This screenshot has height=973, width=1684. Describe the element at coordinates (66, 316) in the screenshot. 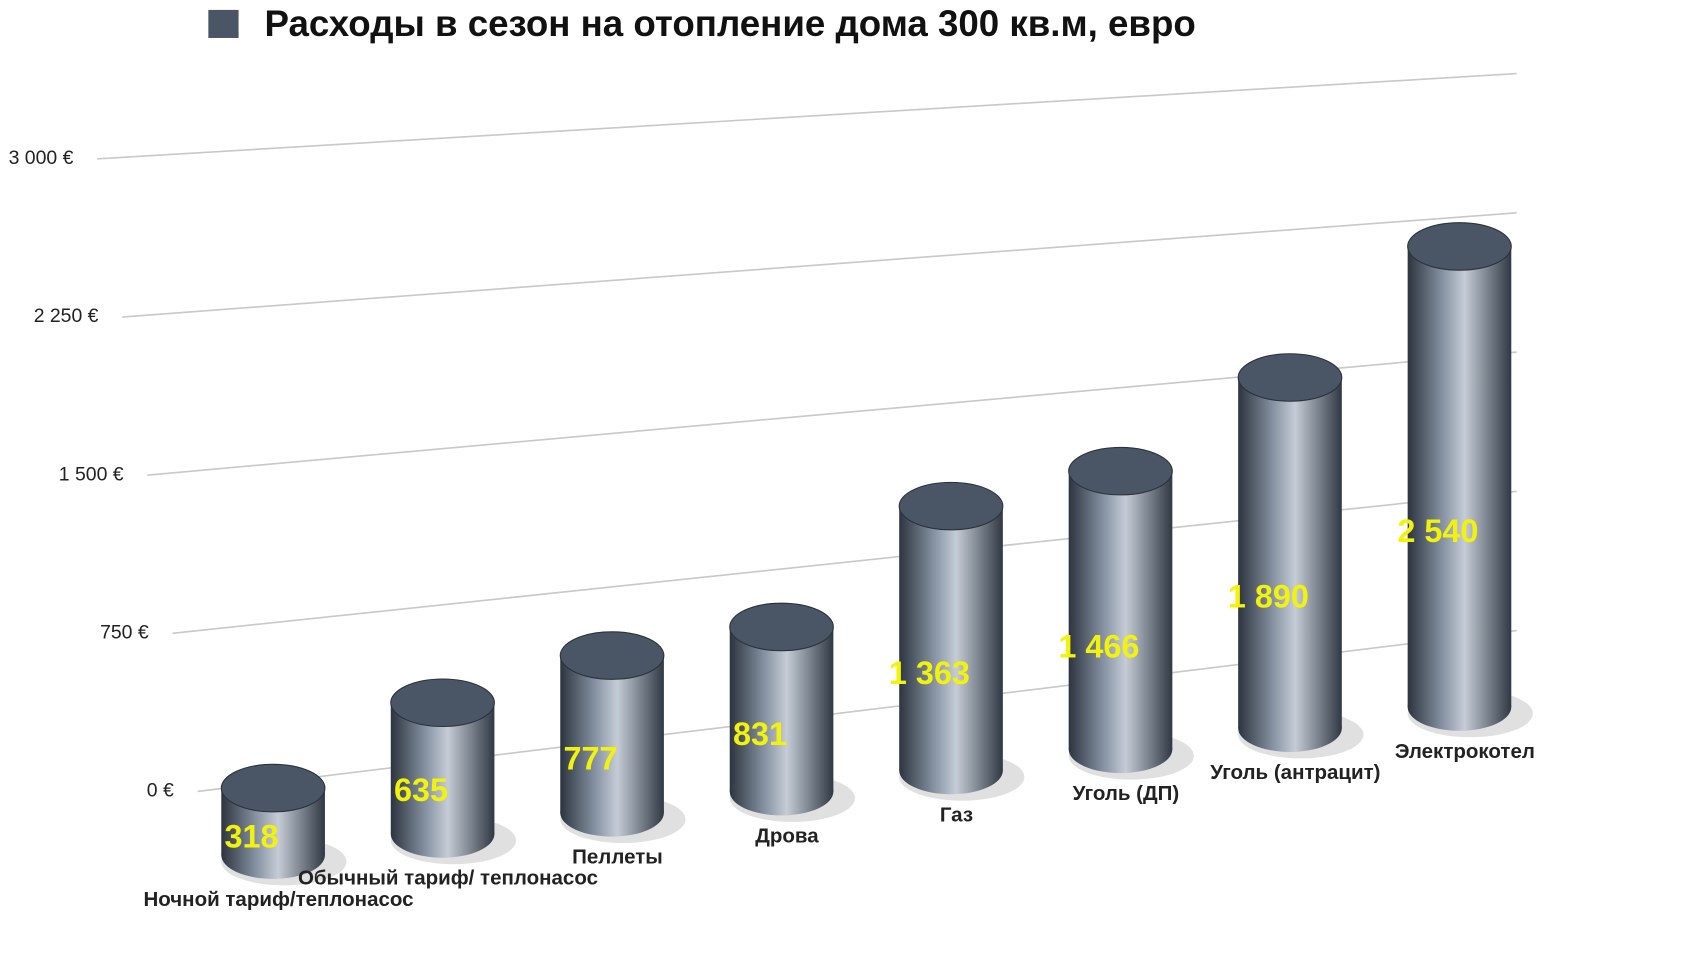

I see `y-tick-label: 2 250 €` at that location.